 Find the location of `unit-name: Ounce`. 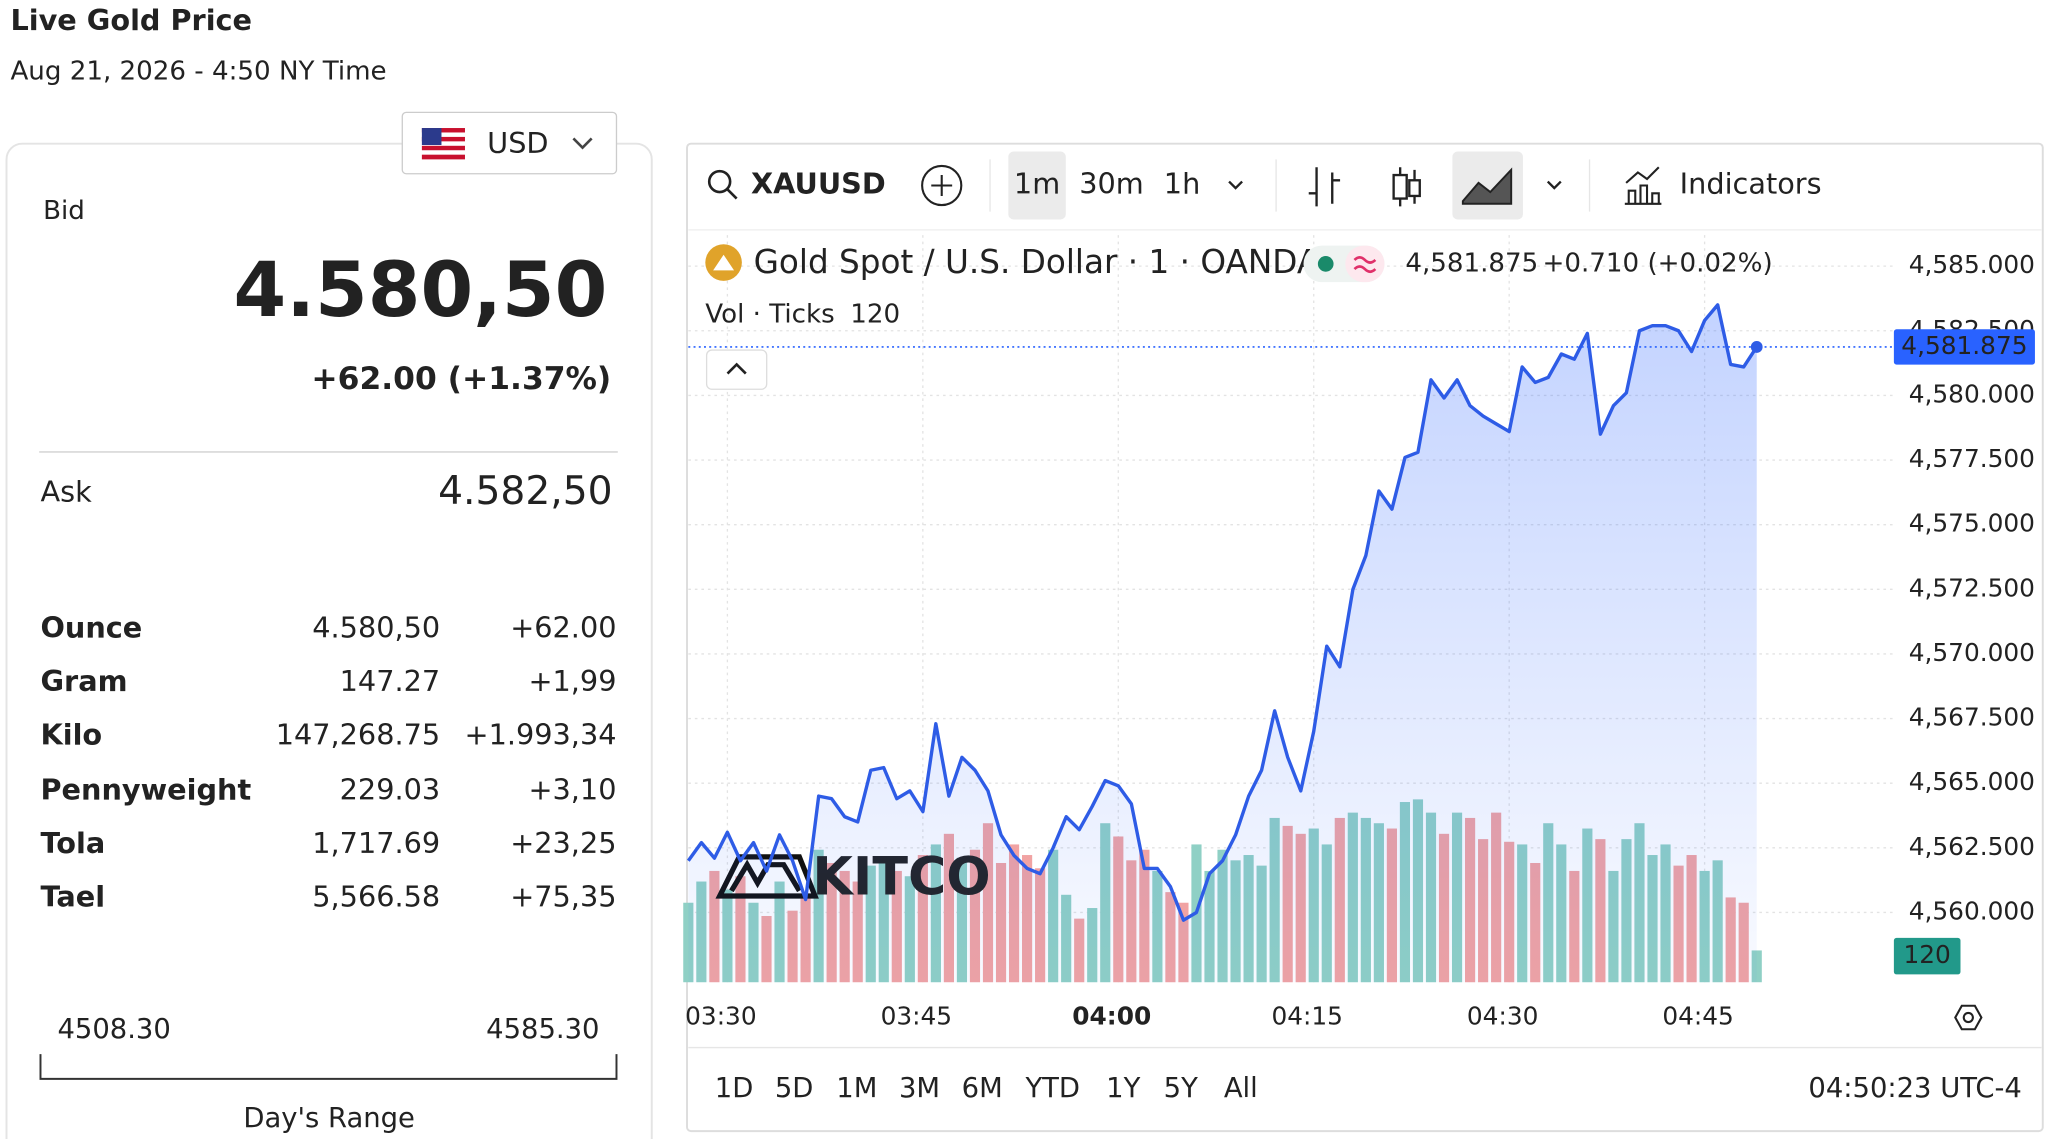

unit-name: Ounce is located at coordinates (91, 628).